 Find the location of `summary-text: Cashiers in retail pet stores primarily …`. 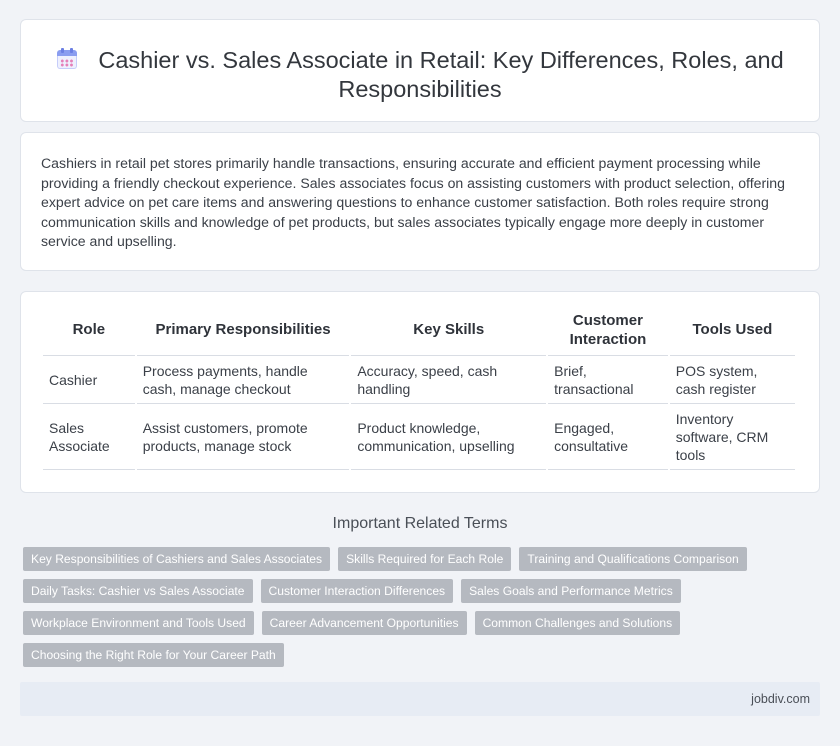

summary-text: Cashiers in retail pet stores primarily … is located at coordinates (413, 202).